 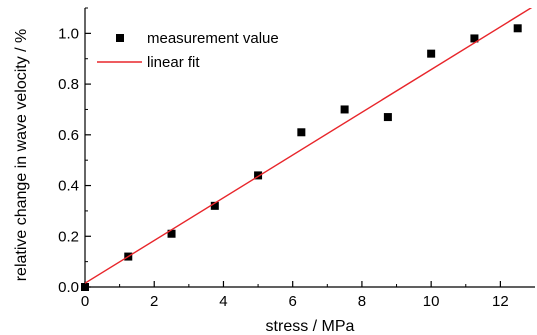 What do you see at coordinates (293, 301) in the screenshot?
I see `x-tick-label: 6` at bounding box center [293, 301].